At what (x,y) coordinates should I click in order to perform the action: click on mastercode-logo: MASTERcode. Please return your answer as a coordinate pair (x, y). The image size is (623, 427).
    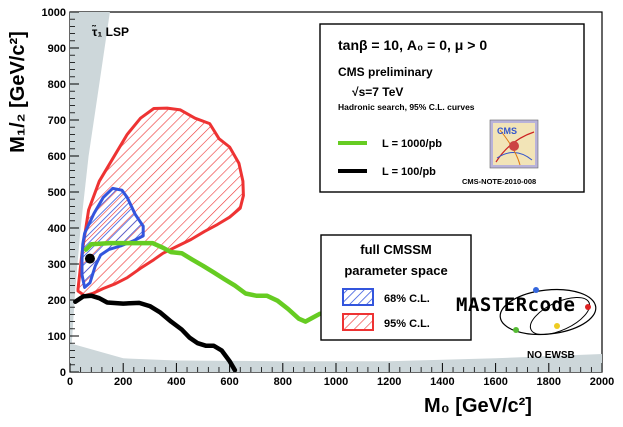
    Looking at the image, I should click on (526, 311).